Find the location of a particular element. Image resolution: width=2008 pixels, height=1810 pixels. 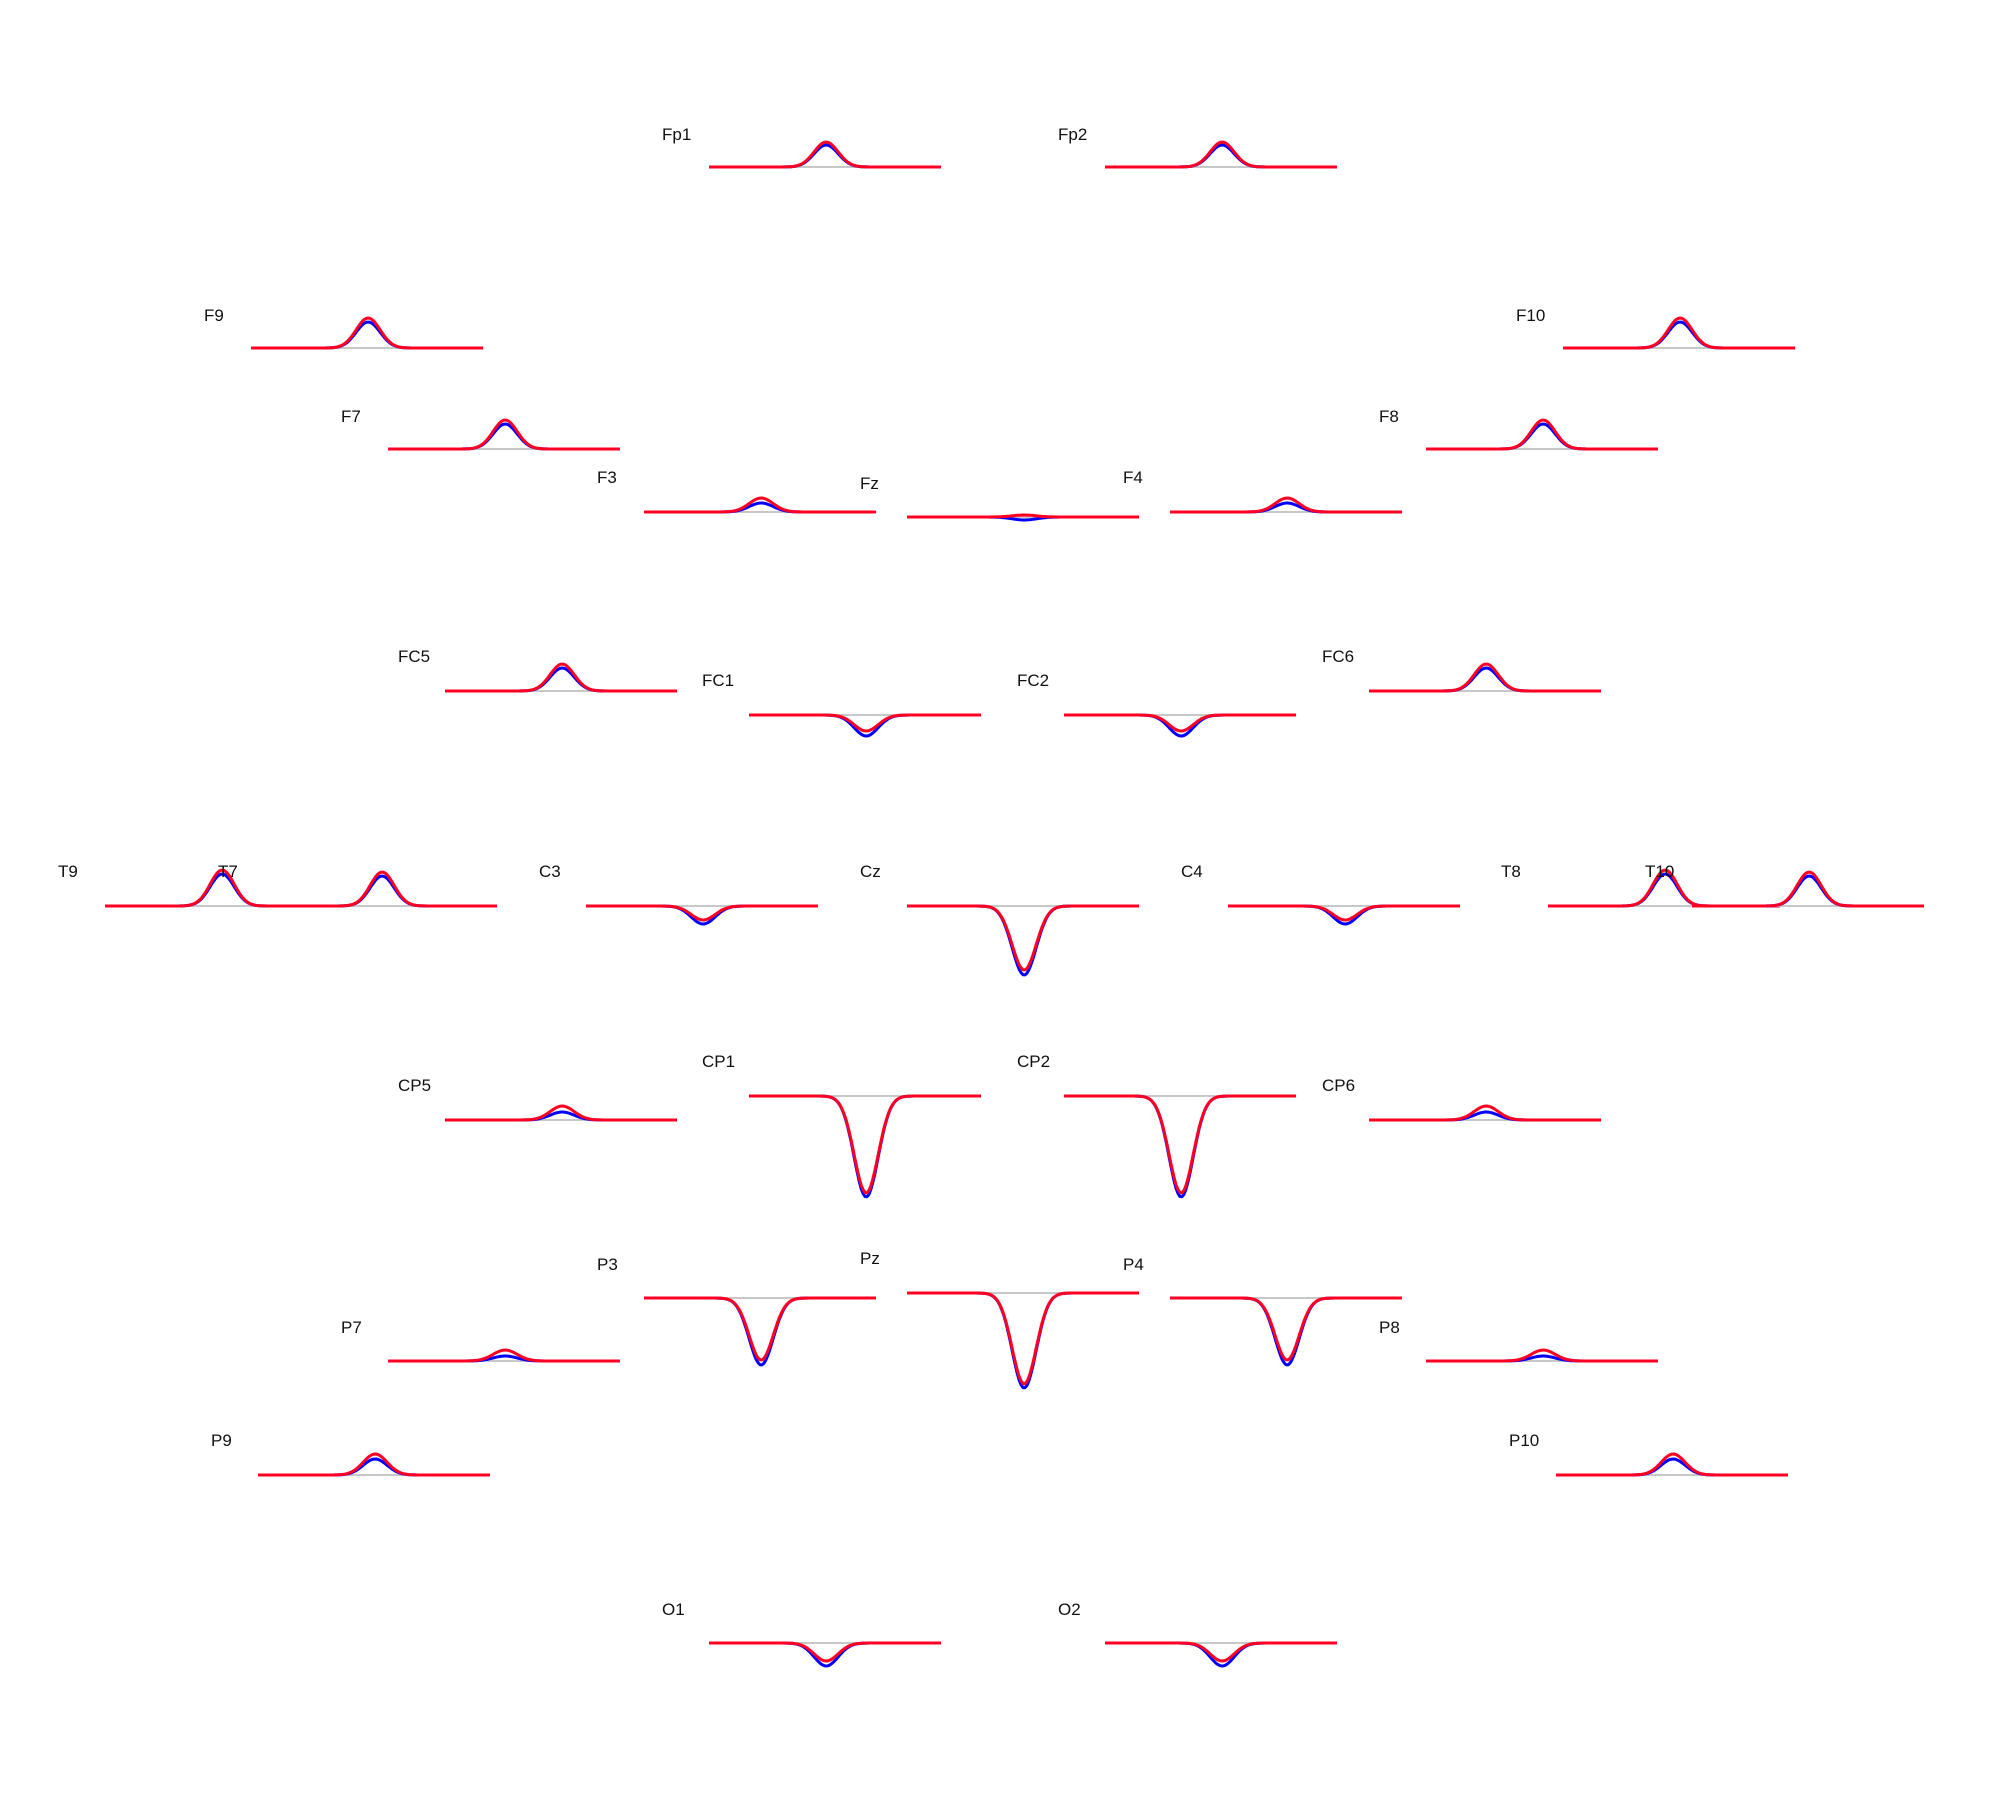

channel-p3: P3 is located at coordinates (736, 1311).